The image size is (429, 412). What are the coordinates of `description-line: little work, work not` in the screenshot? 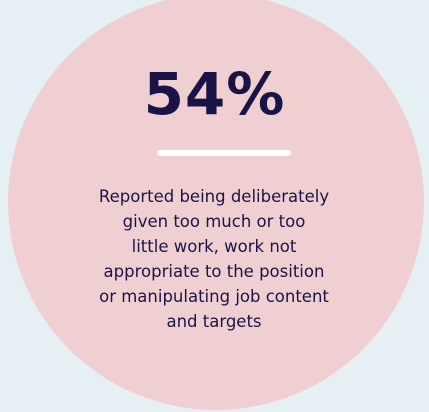 It's located at (214, 246).